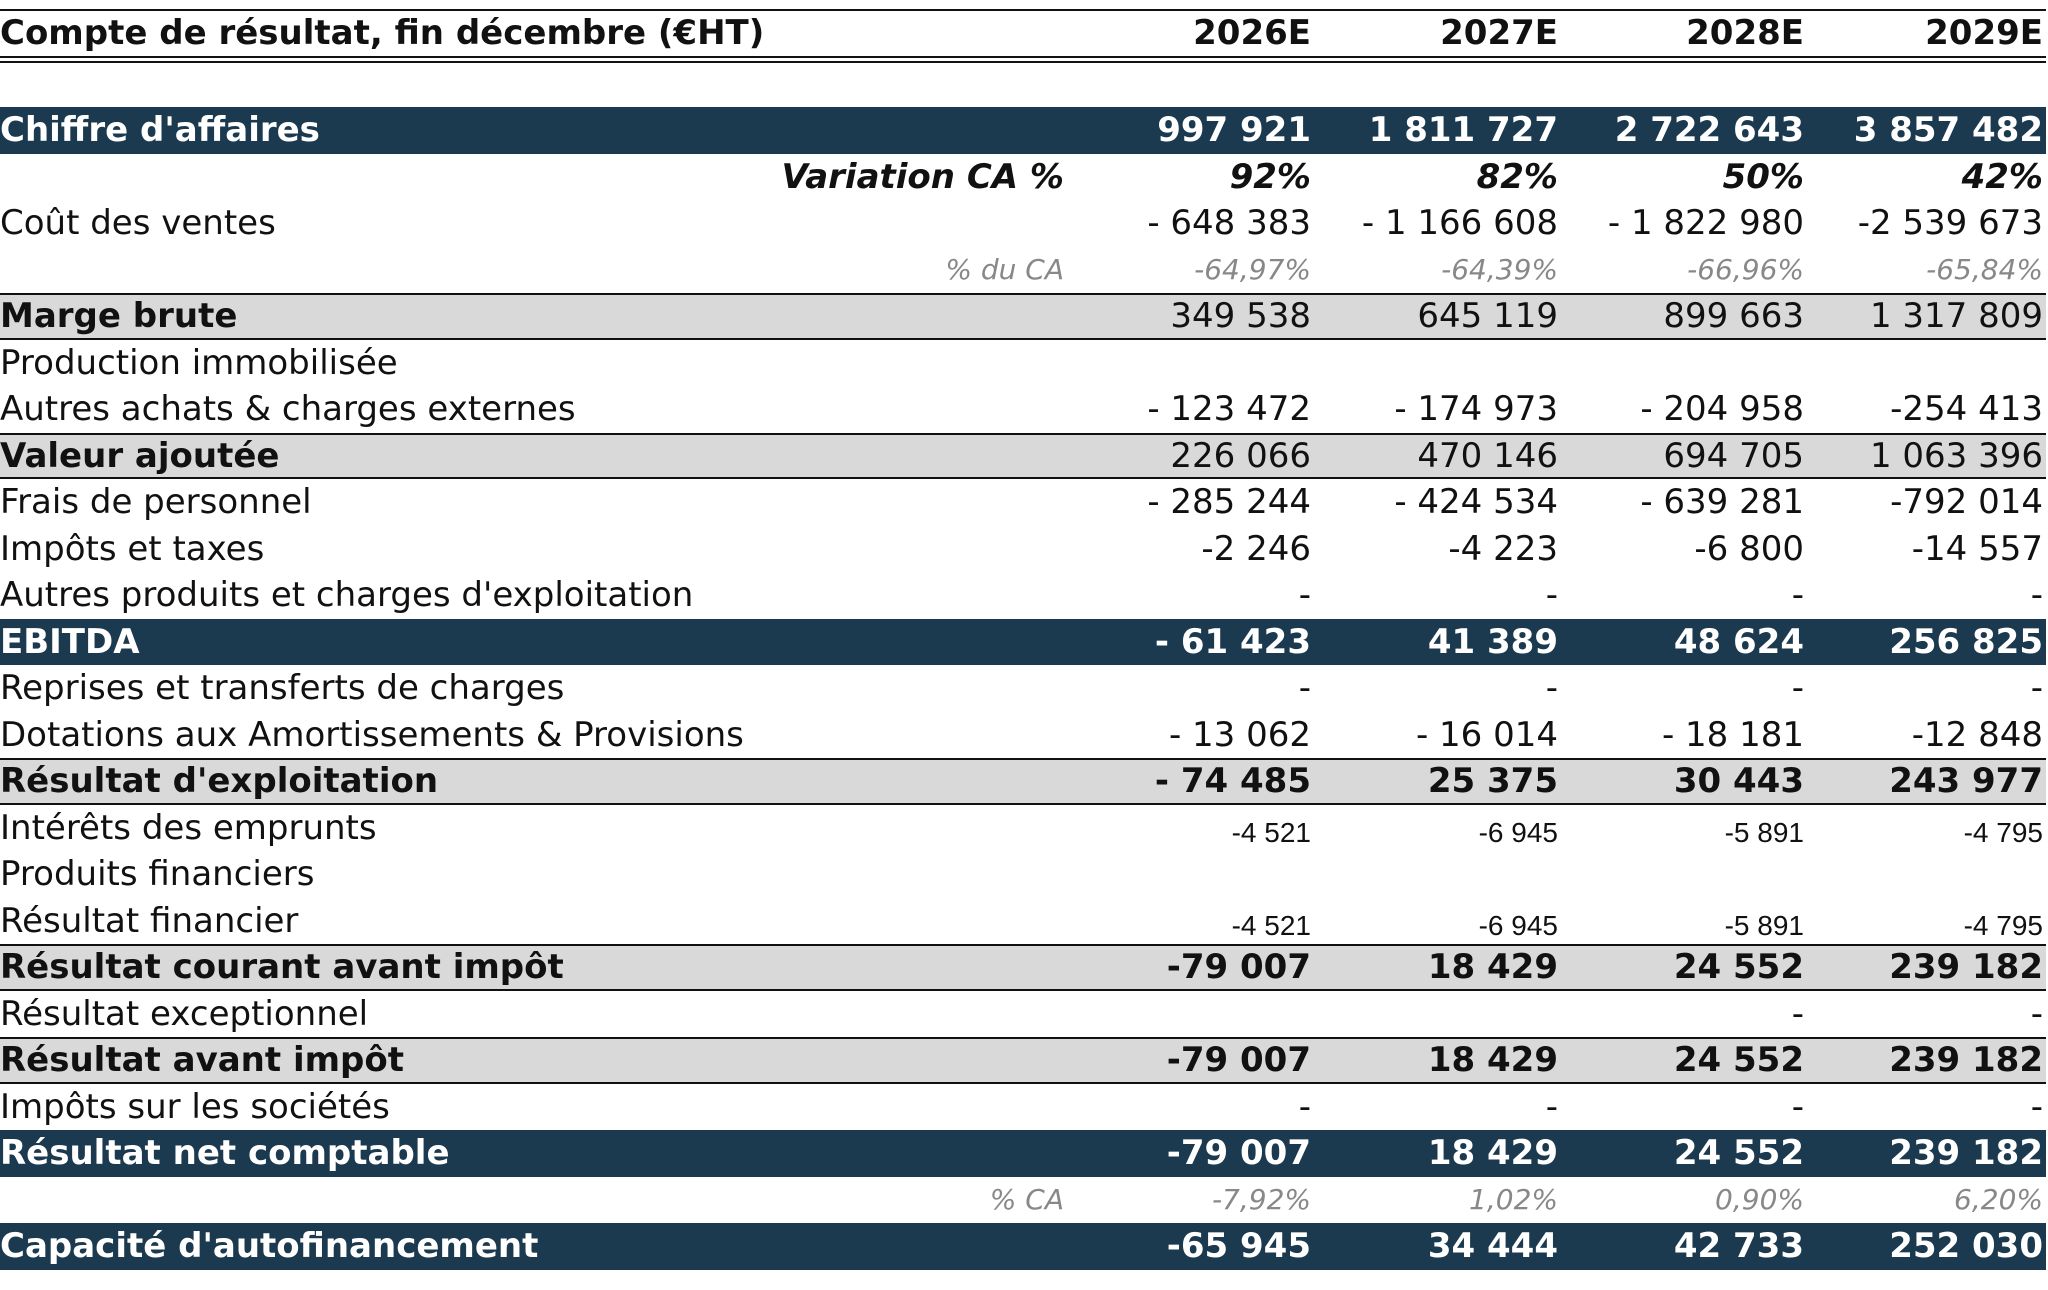 This screenshot has height=1290, width=2048. What do you see at coordinates (1492, 641) in the screenshot?
I see `value-cell: 41 389` at bounding box center [1492, 641].